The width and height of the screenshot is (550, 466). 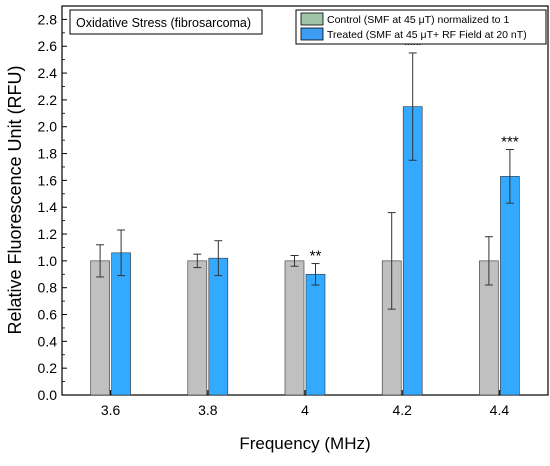 I want to click on y-tick-label: 1.2, so click(x=48, y=234).